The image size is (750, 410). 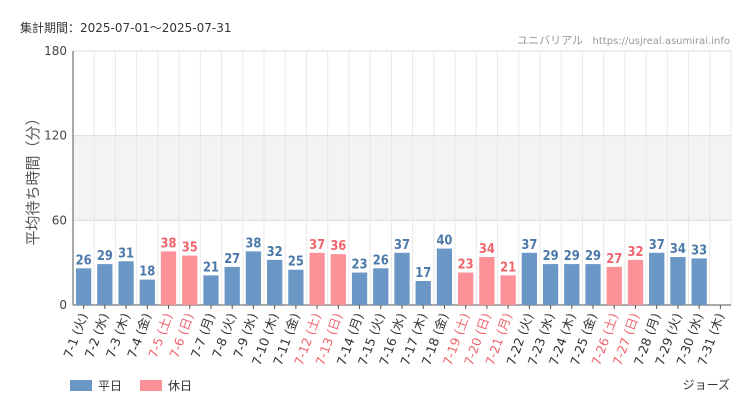 I want to click on data-label-27: 32, so click(x=635, y=252).